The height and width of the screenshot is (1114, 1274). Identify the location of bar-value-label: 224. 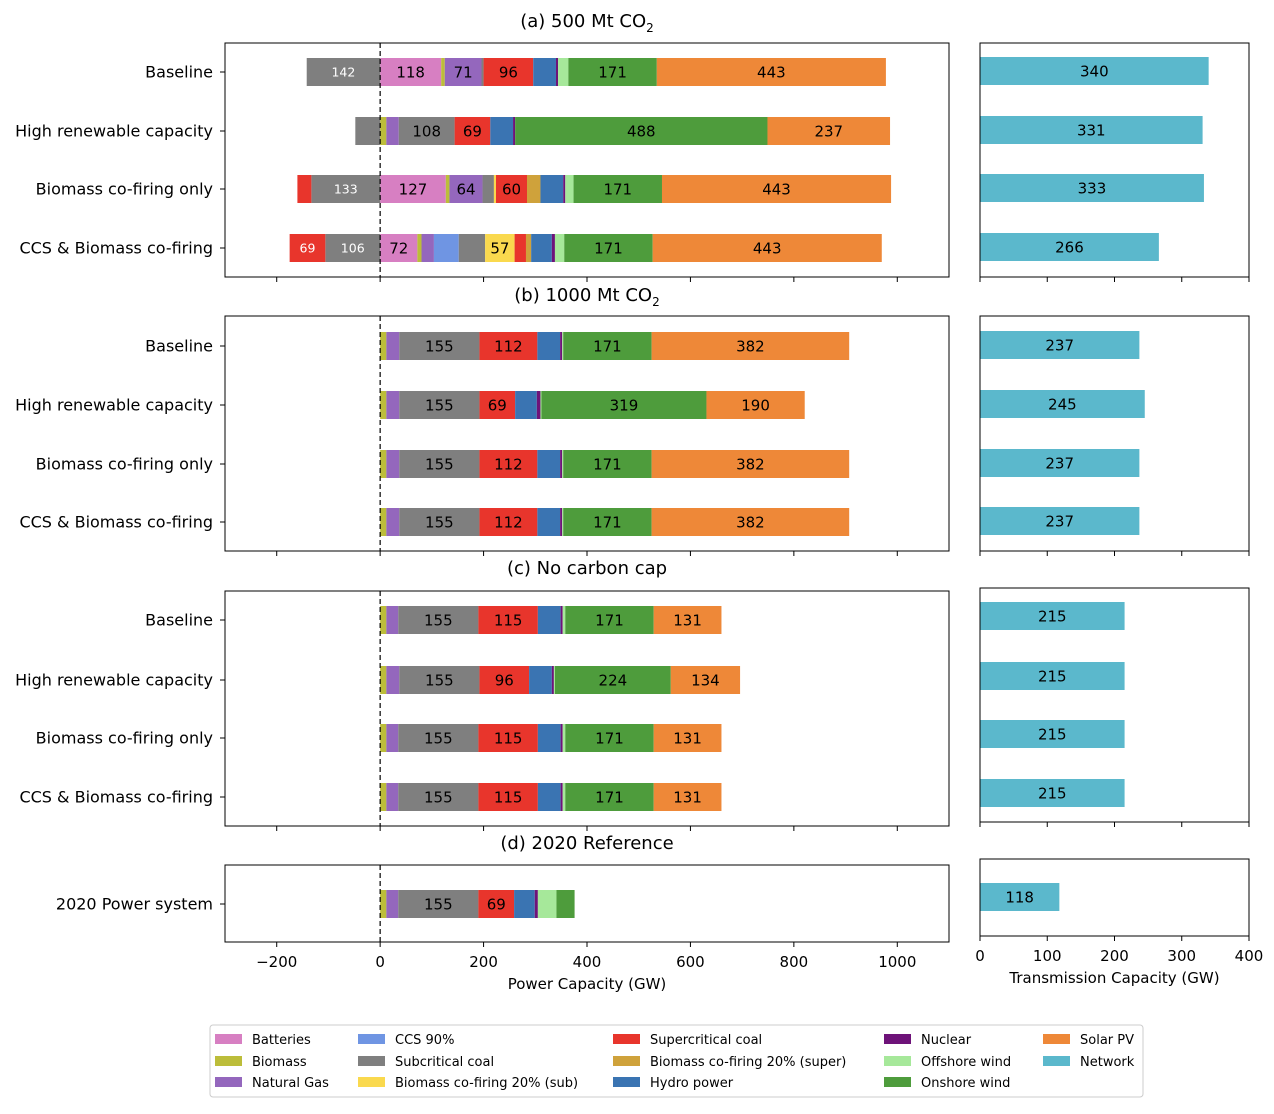
(613, 681).